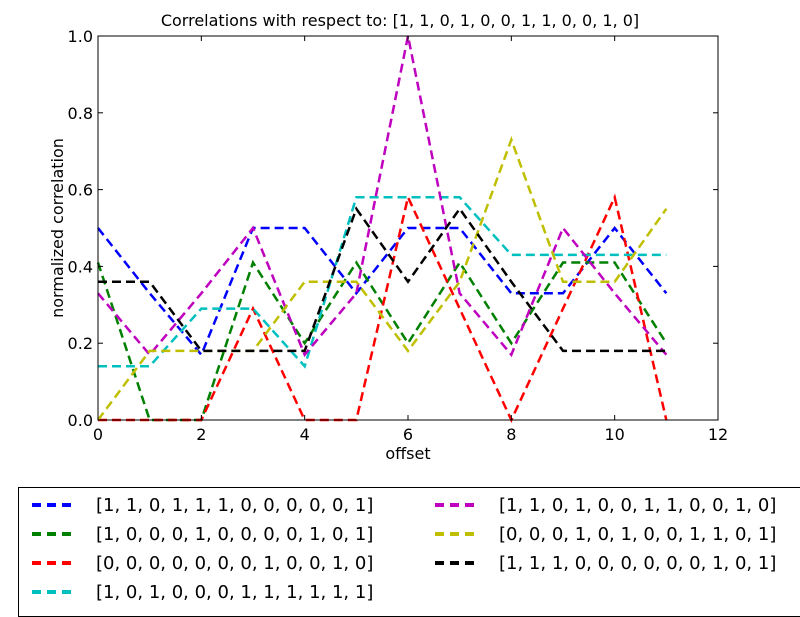  What do you see at coordinates (235, 592) in the screenshot?
I see `legend-label: [1, 0, 1, 0, 0, 0, 1, 1, 1, 1, 1, 1]` at bounding box center [235, 592].